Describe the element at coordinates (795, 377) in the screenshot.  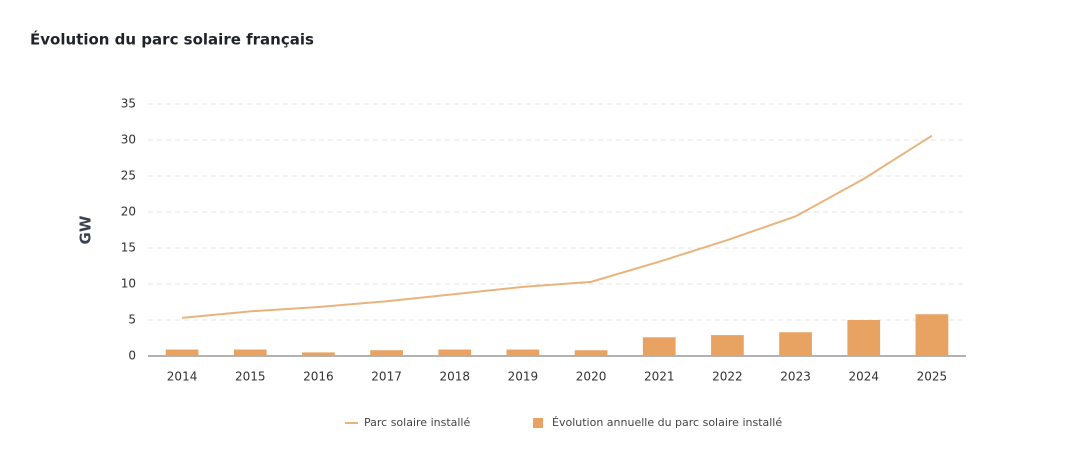
I see `x-tick-label: 2023` at that location.